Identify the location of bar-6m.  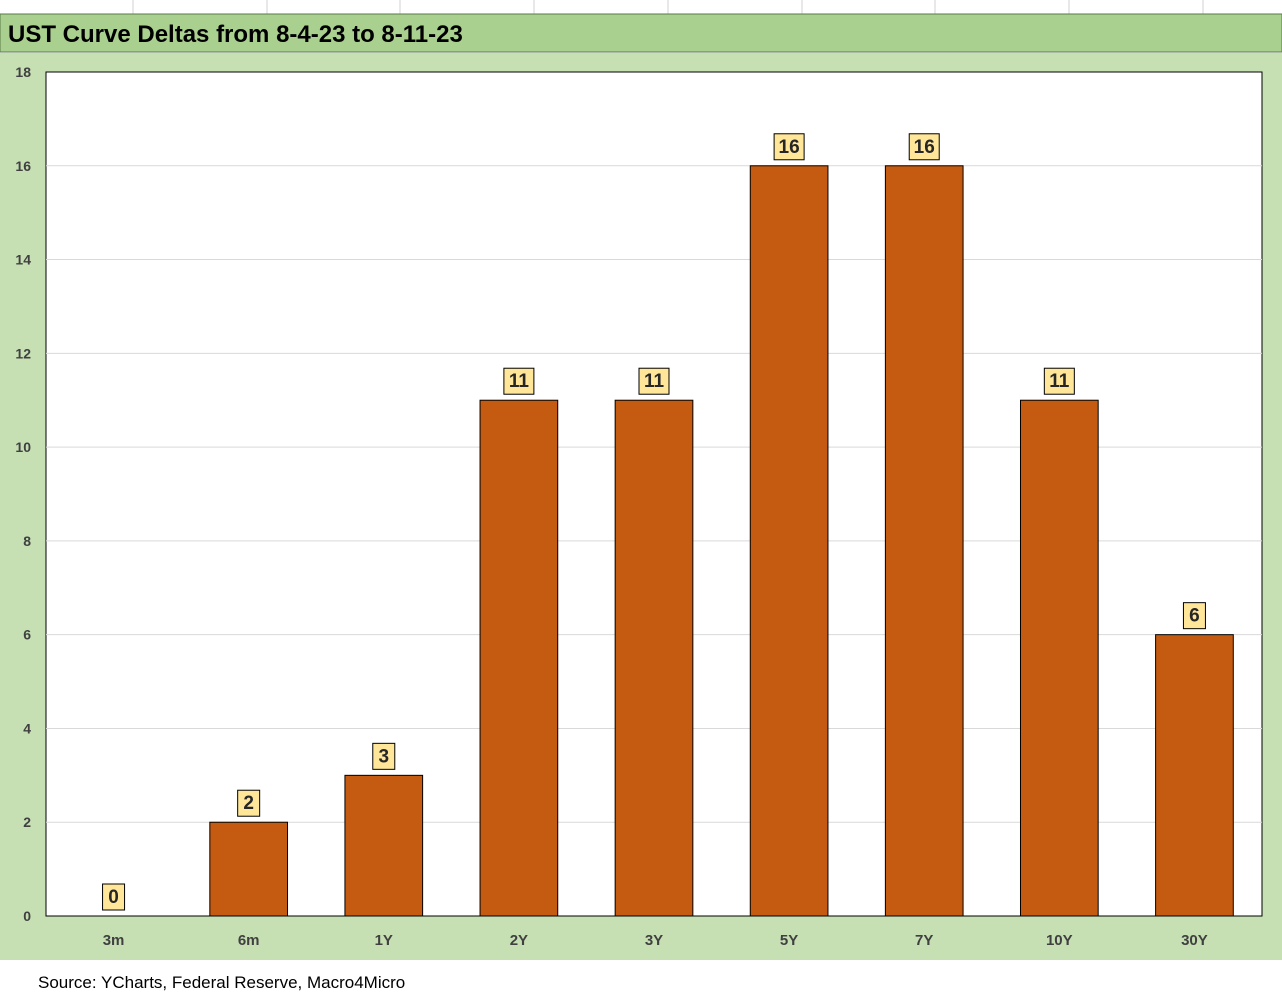
(249, 869).